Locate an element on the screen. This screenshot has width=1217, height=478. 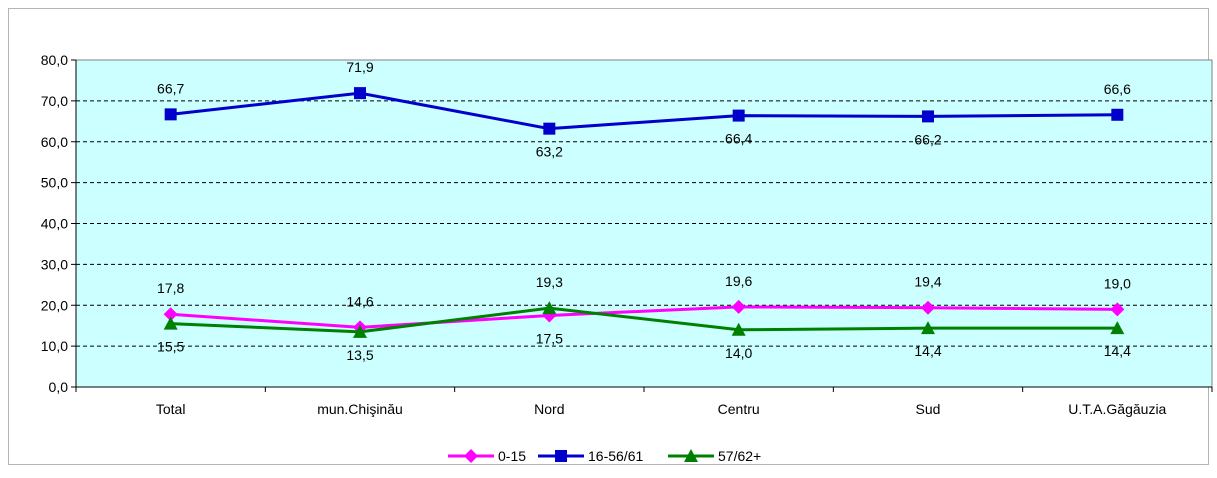
data-label: 66,7 is located at coordinates (170, 88).